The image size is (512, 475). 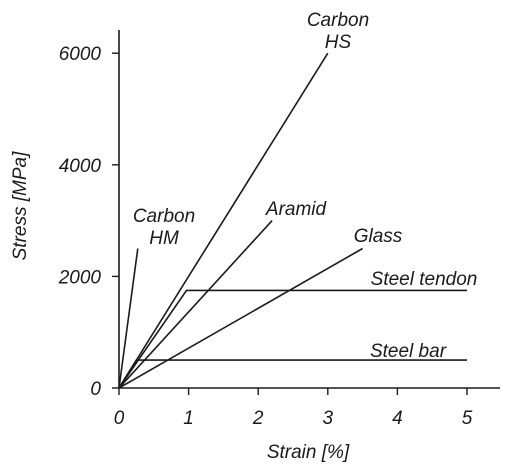 I want to click on series-line-glass, so click(x=240, y=318).